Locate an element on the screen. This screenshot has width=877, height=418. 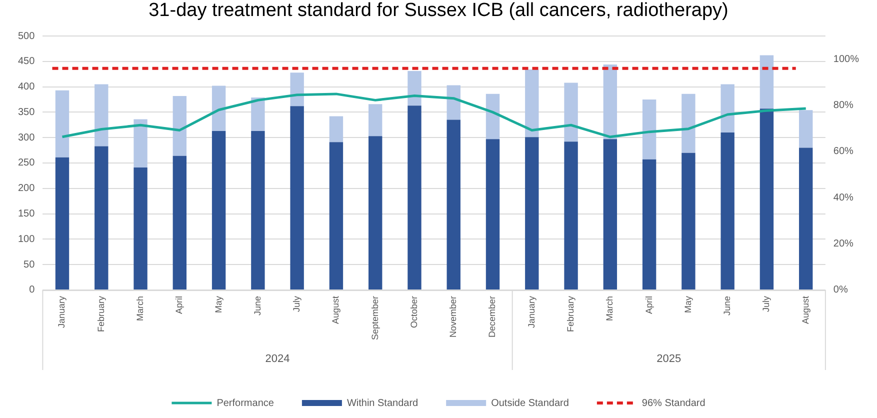
x-tick-label: December is located at coordinates (492, 317).